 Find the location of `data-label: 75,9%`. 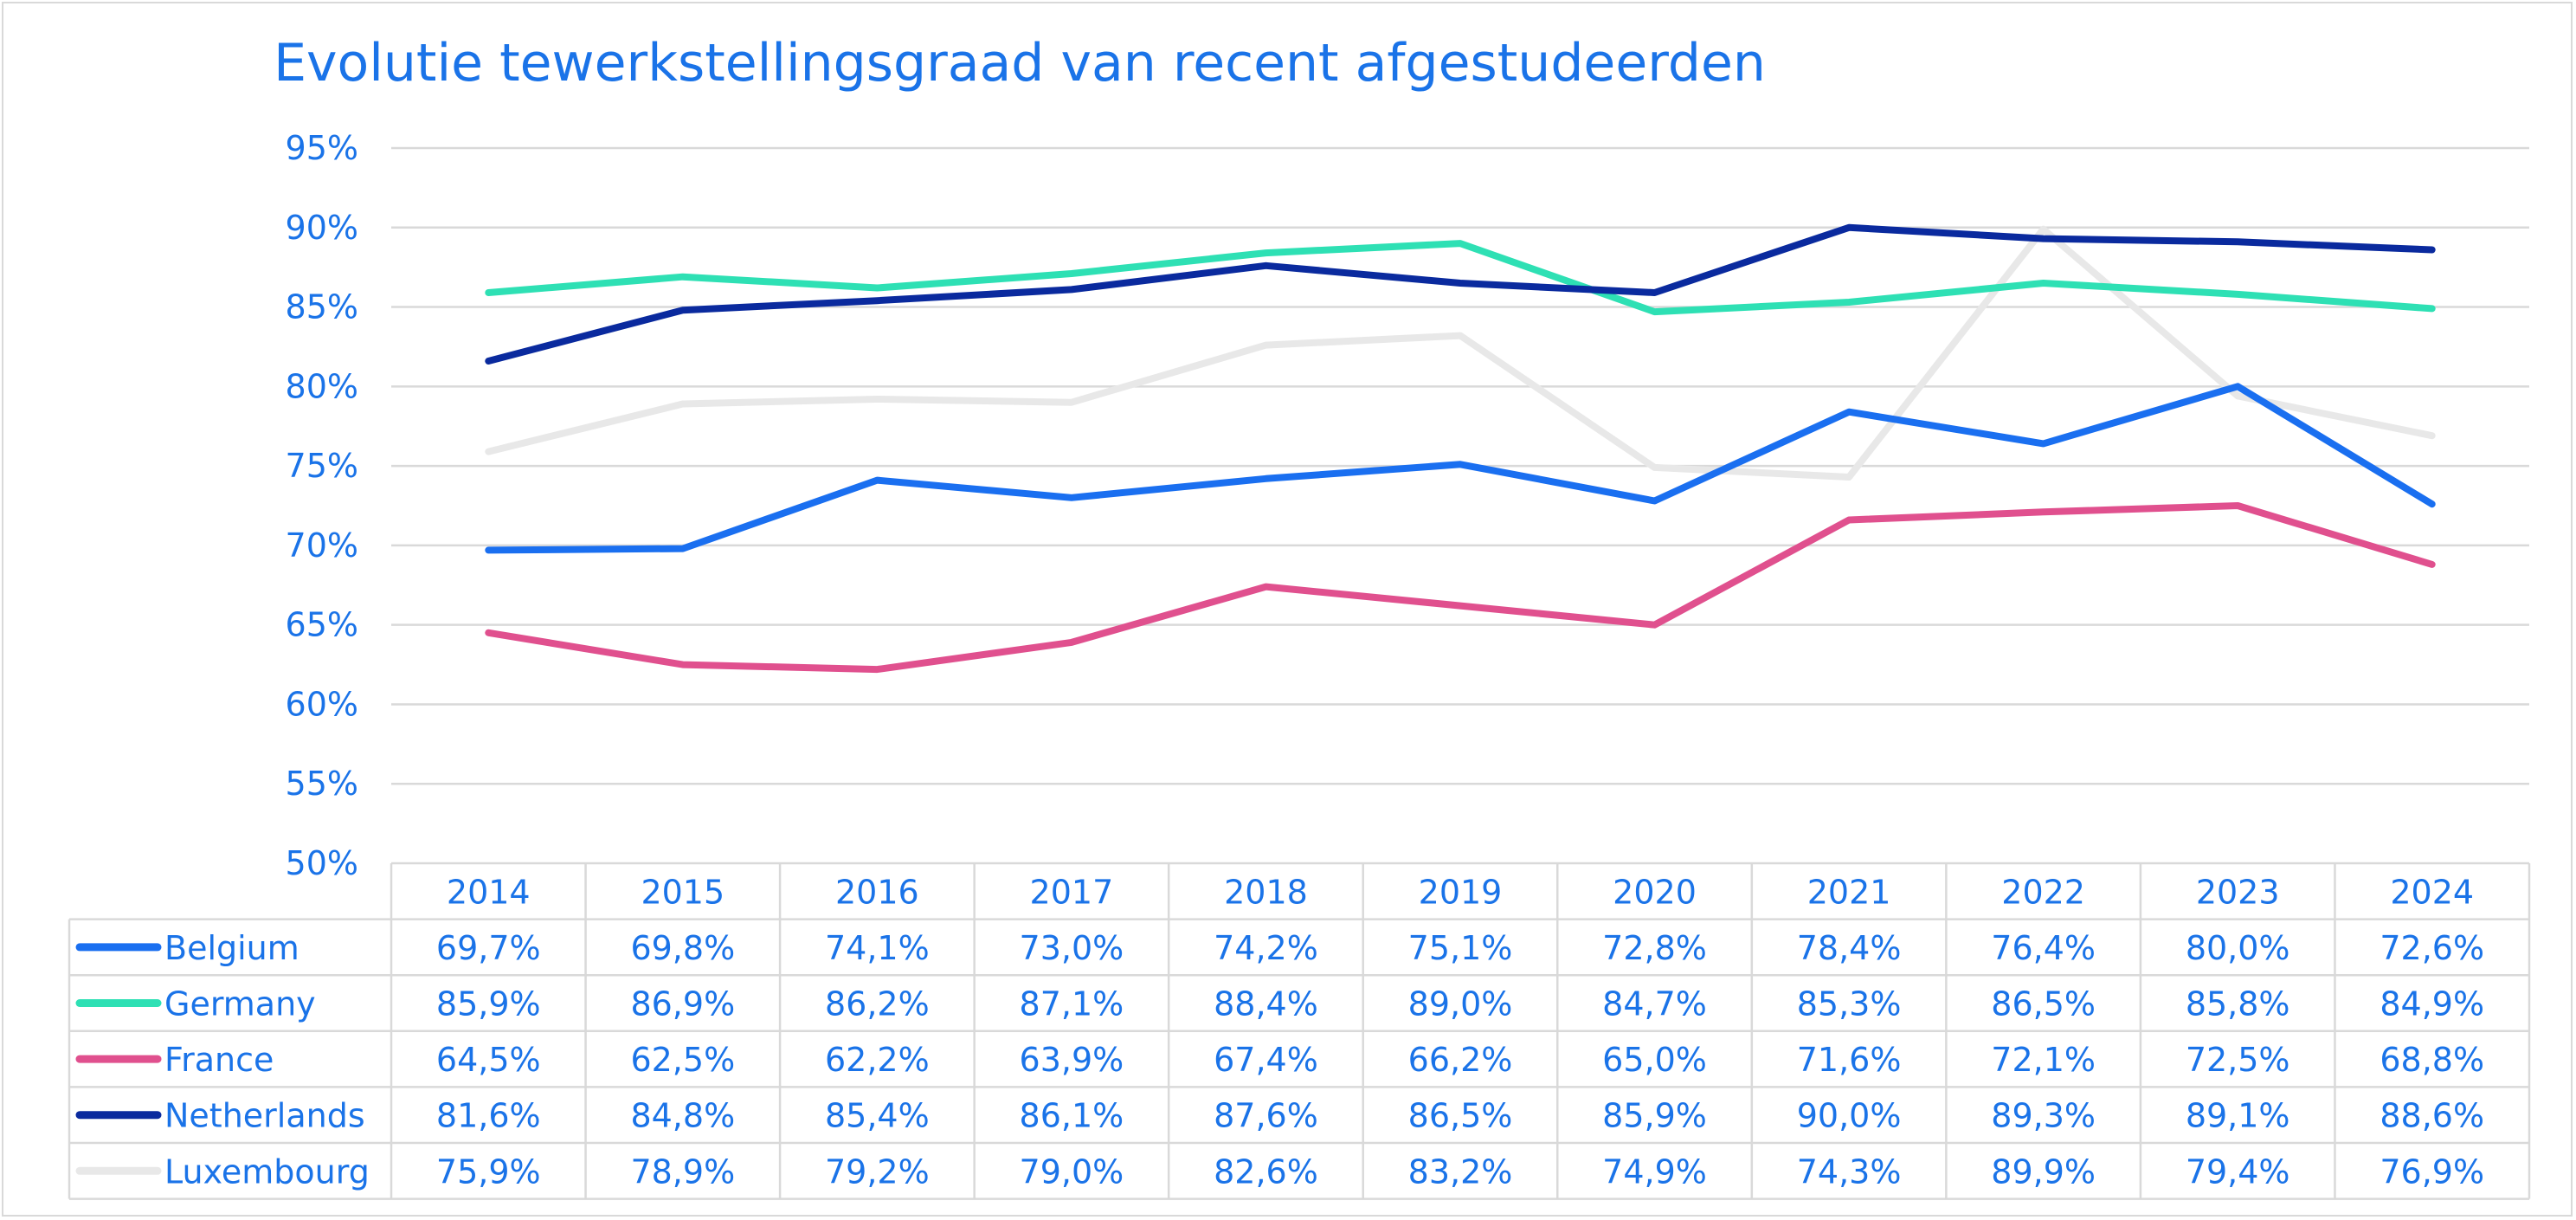

data-label: 75,9% is located at coordinates (488, 1171).